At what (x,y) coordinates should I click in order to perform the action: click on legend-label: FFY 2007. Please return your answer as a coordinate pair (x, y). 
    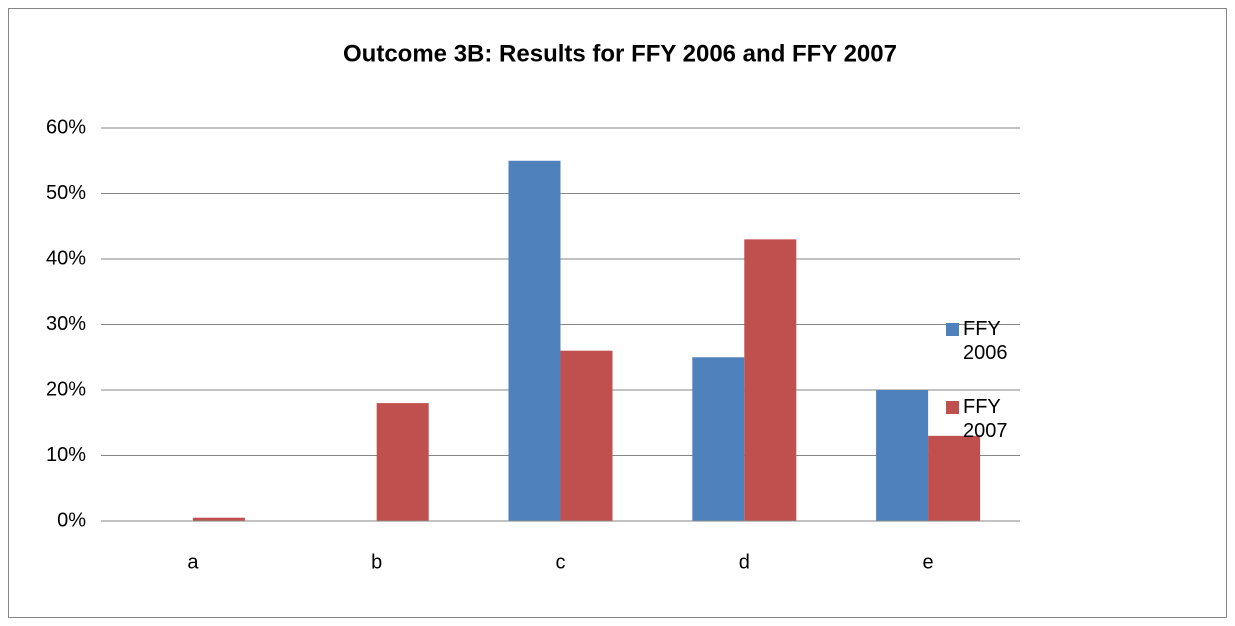
    Looking at the image, I should click on (985, 419).